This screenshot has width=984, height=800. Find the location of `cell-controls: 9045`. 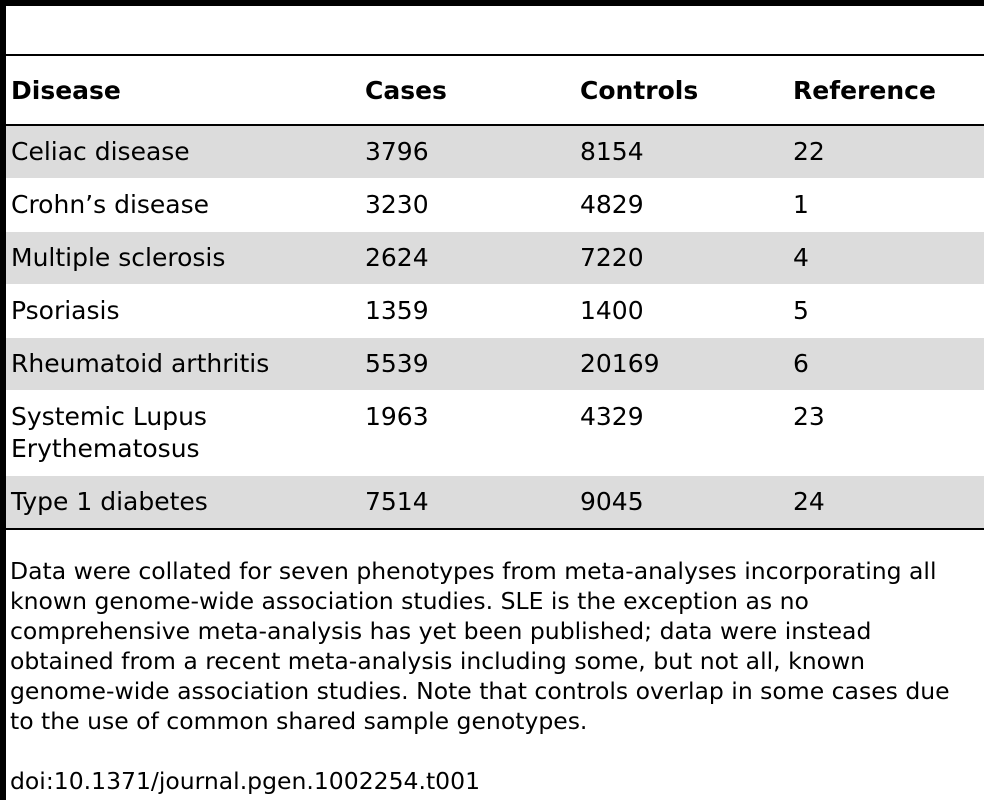

cell-controls: 9045 is located at coordinates (681, 502).